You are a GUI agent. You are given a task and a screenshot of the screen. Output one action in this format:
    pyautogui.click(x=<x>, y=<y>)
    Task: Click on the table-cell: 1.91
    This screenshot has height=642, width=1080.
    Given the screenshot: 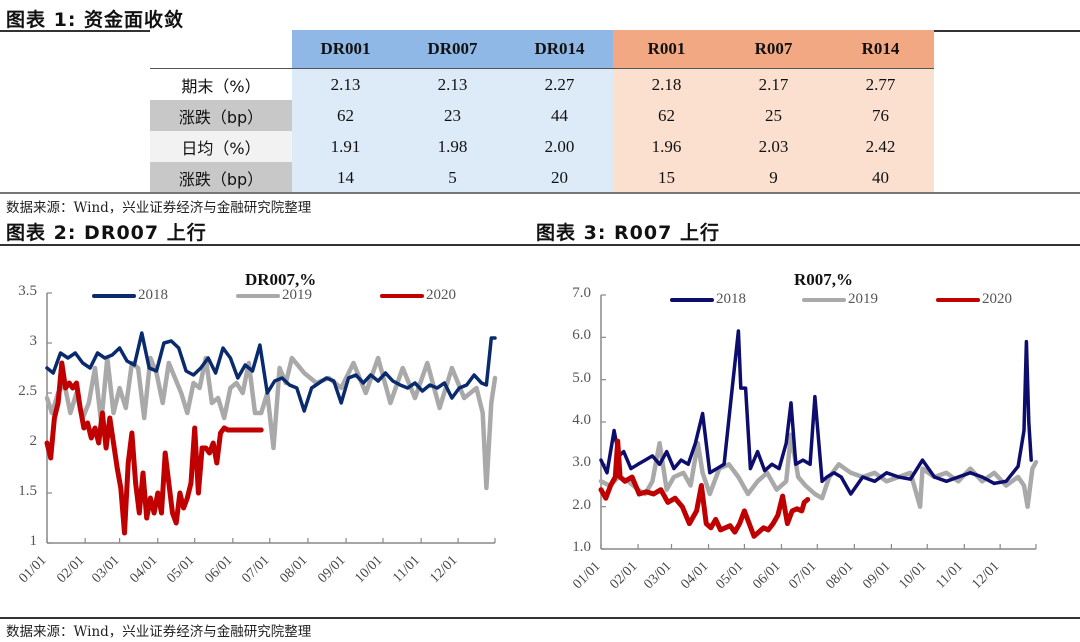 What is the action you would take?
    pyautogui.click(x=345, y=146)
    